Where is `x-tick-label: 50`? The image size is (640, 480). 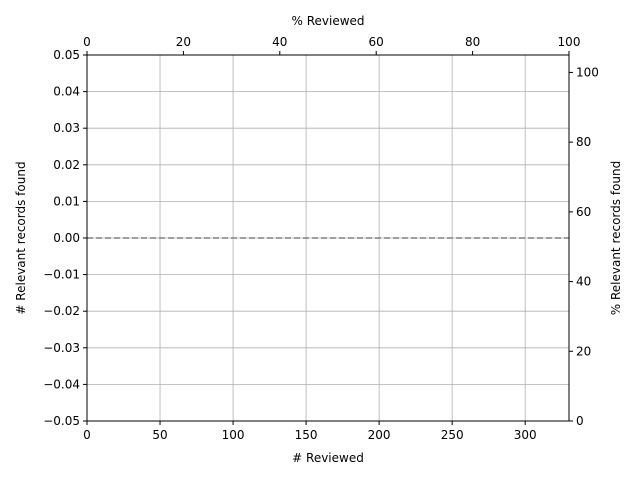 x-tick-label: 50 is located at coordinates (159, 435).